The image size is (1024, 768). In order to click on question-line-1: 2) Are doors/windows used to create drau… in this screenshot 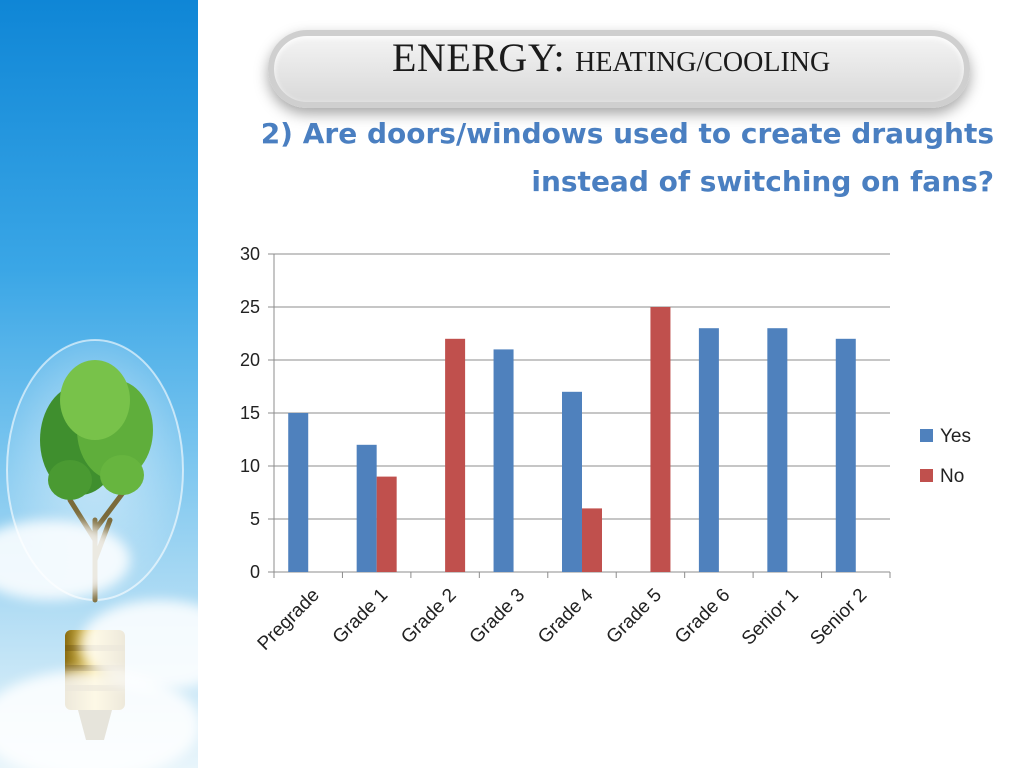, I will do `click(627, 133)`.